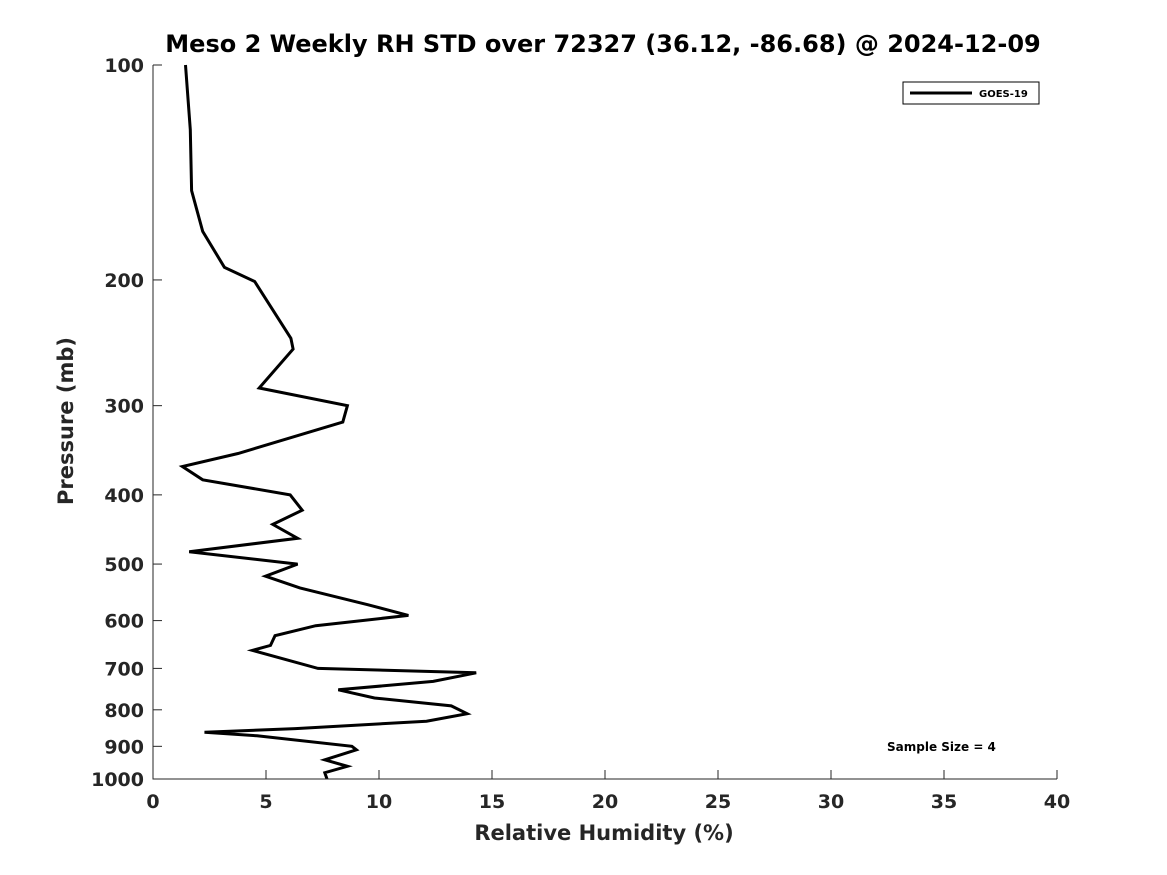  Describe the element at coordinates (1003, 94) in the screenshot. I see `legend-label-goes-19: GOES-19` at that location.